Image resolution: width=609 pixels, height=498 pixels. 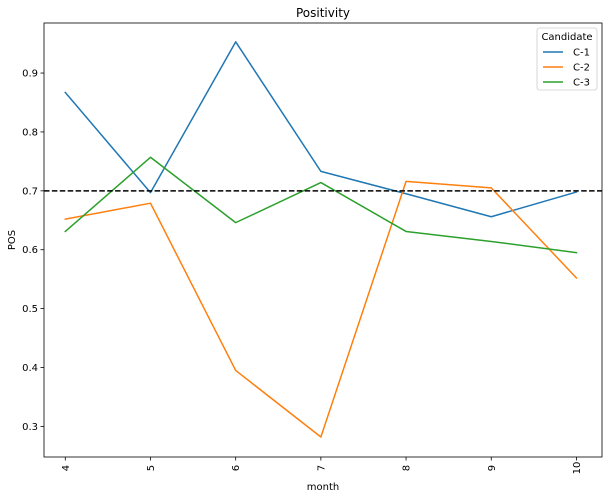 What do you see at coordinates (12, 240) in the screenshot?
I see `y-axis-label: POS` at bounding box center [12, 240].